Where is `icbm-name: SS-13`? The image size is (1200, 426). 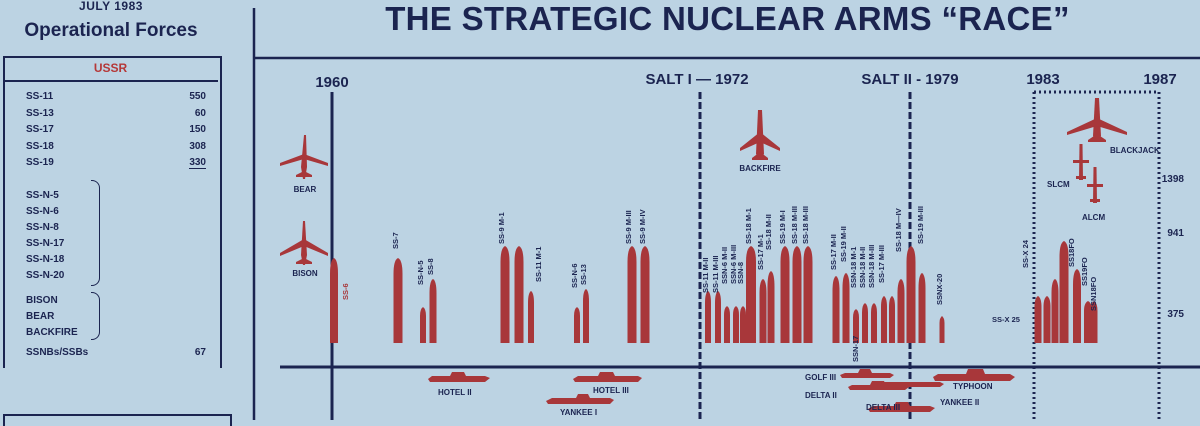
icbm-name: SS-13 is located at coordinates (40, 113).